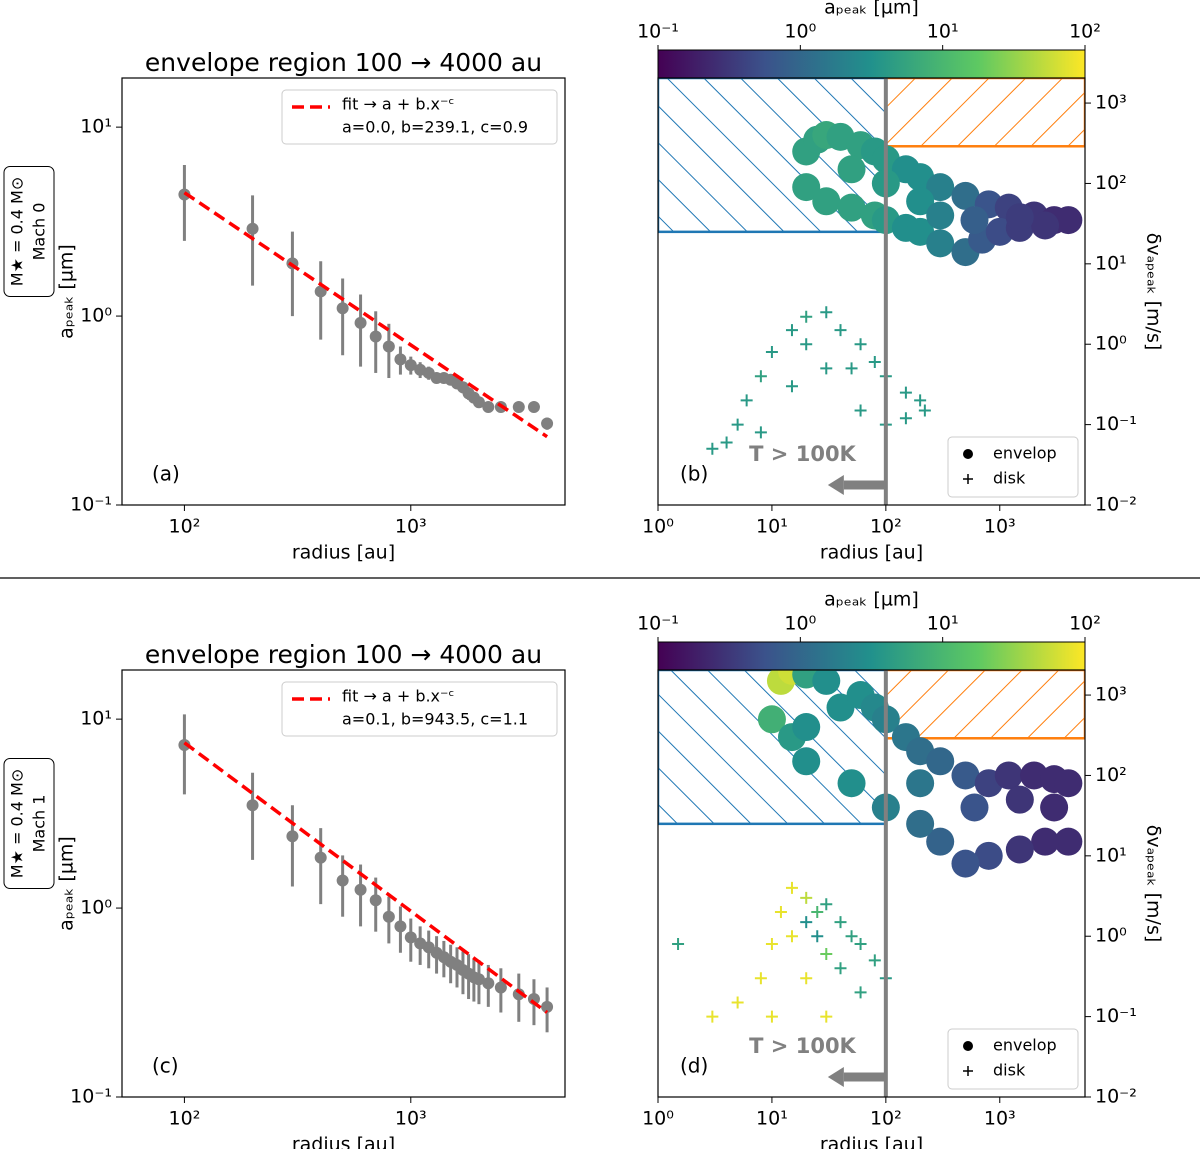 The image size is (1200, 1149). What do you see at coordinates (366, 877) in the screenshot?
I see `fit-line` at bounding box center [366, 877].